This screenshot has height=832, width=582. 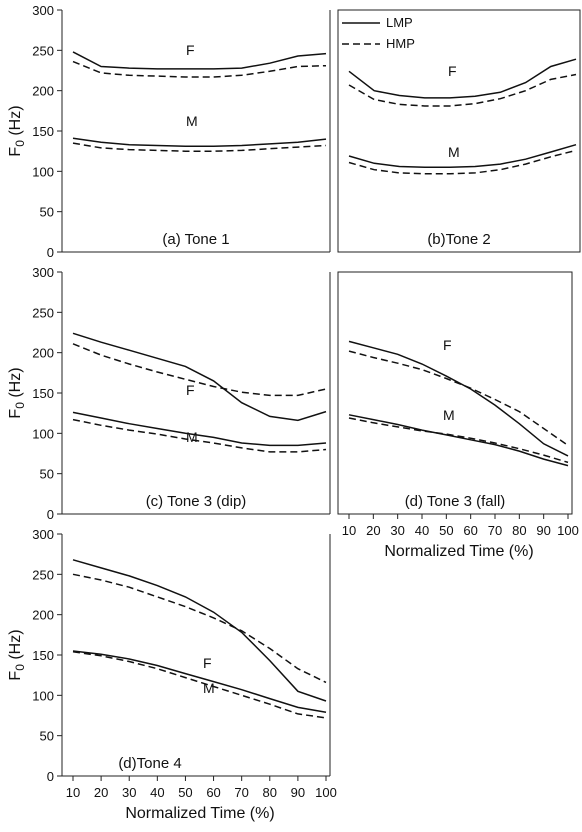 What do you see at coordinates (196, 501) in the screenshot?
I see `panel-title: (c) Tone 3 (dip)` at bounding box center [196, 501].